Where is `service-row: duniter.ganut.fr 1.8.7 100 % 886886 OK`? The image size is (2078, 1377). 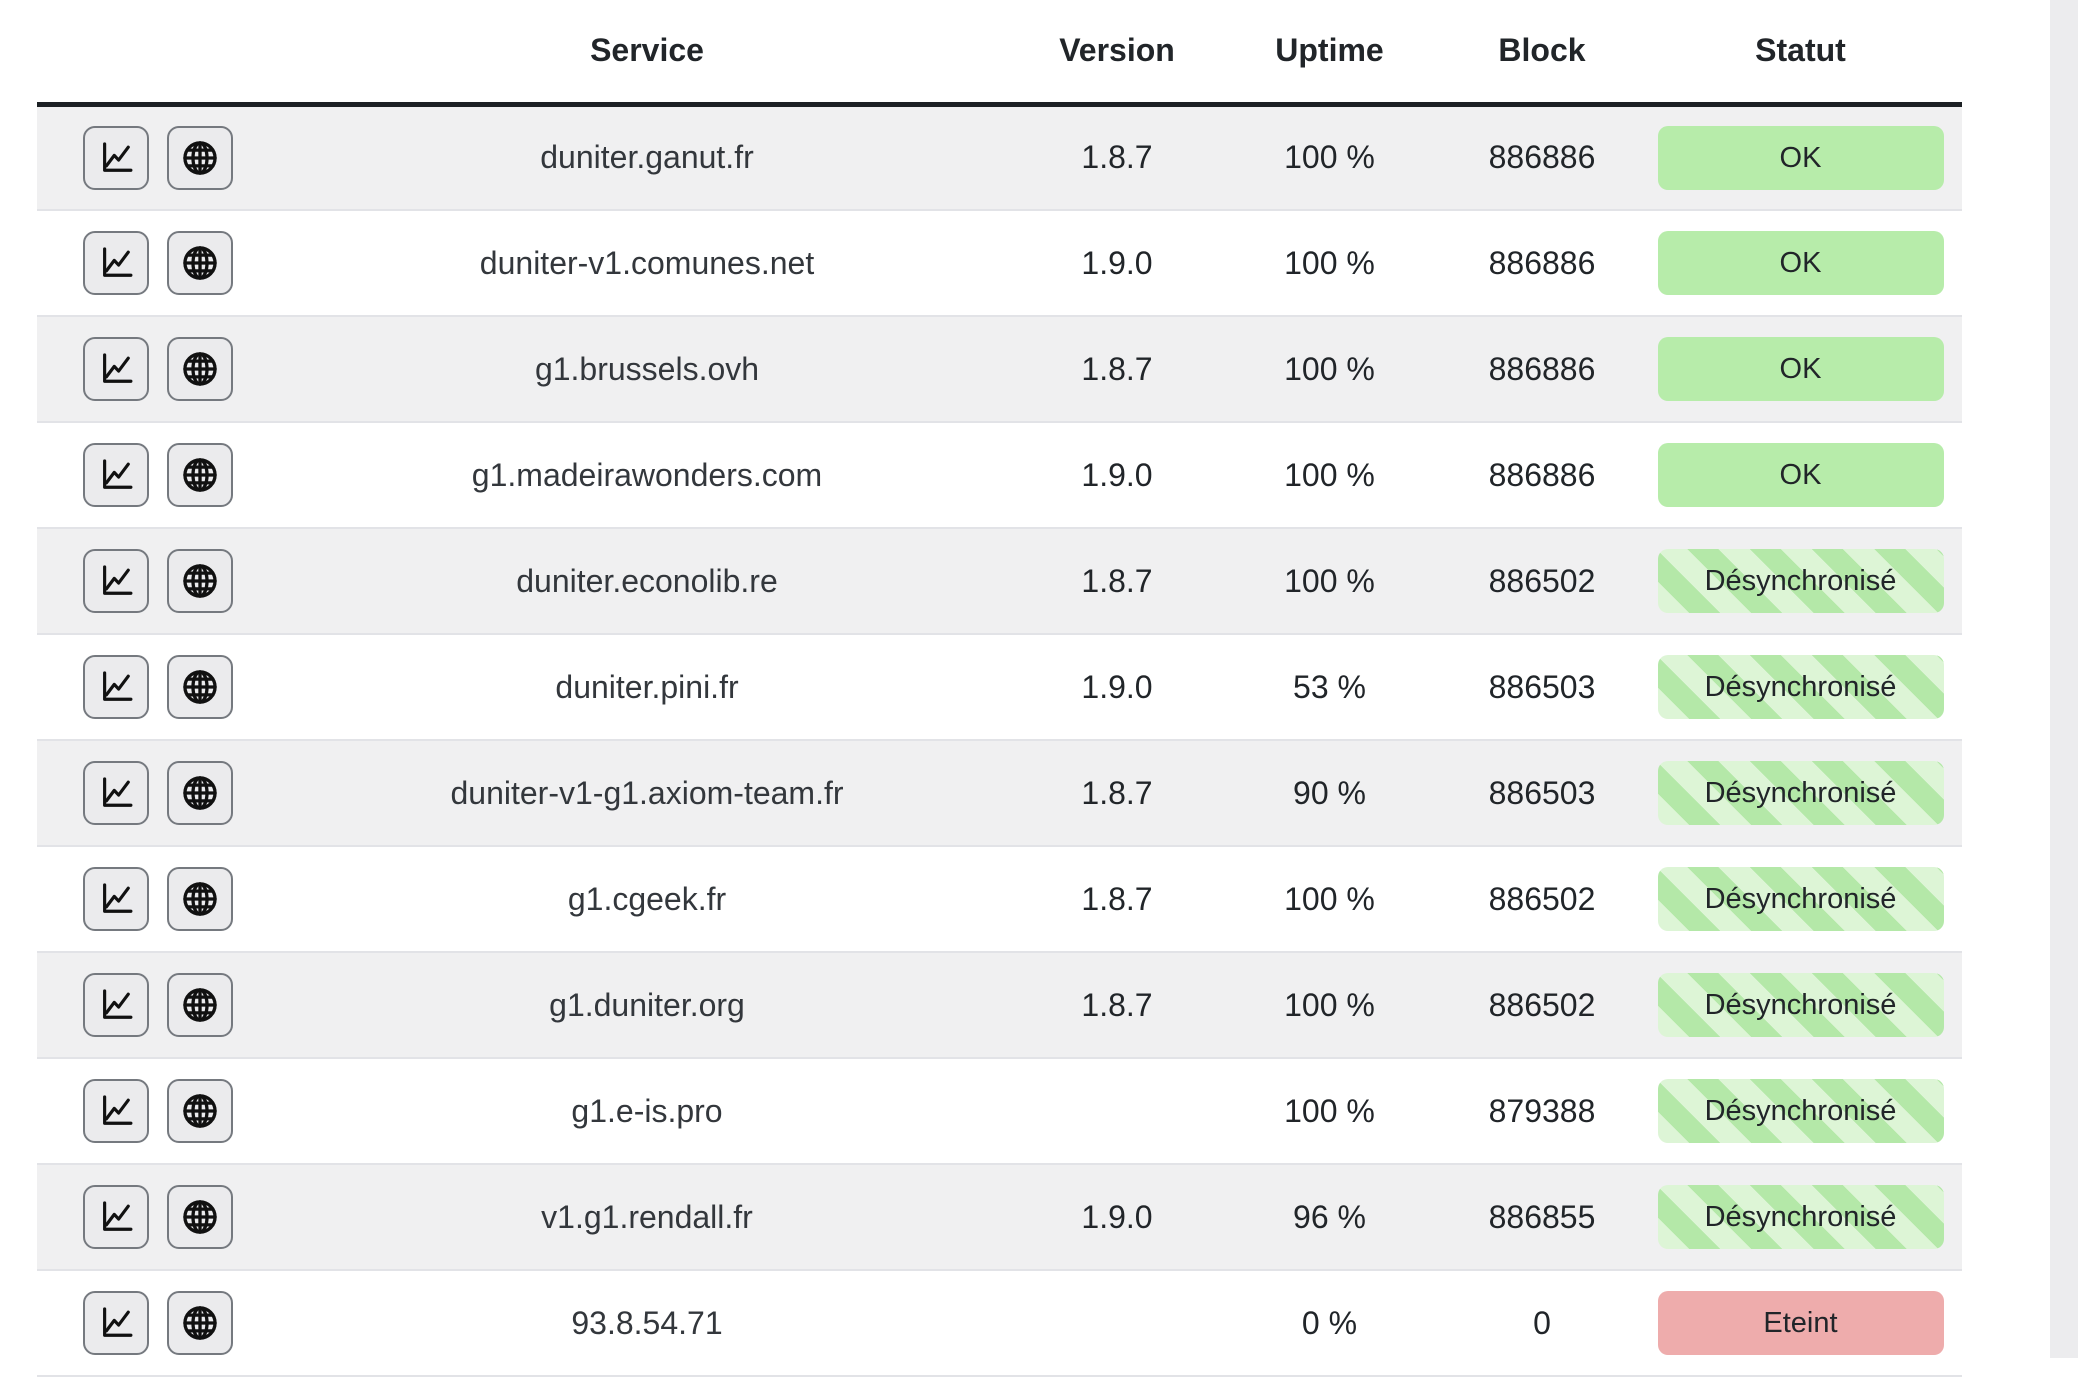
service-row: duniter.ganut.fr 1.8.7 100 % 886886 OK is located at coordinates (999, 157).